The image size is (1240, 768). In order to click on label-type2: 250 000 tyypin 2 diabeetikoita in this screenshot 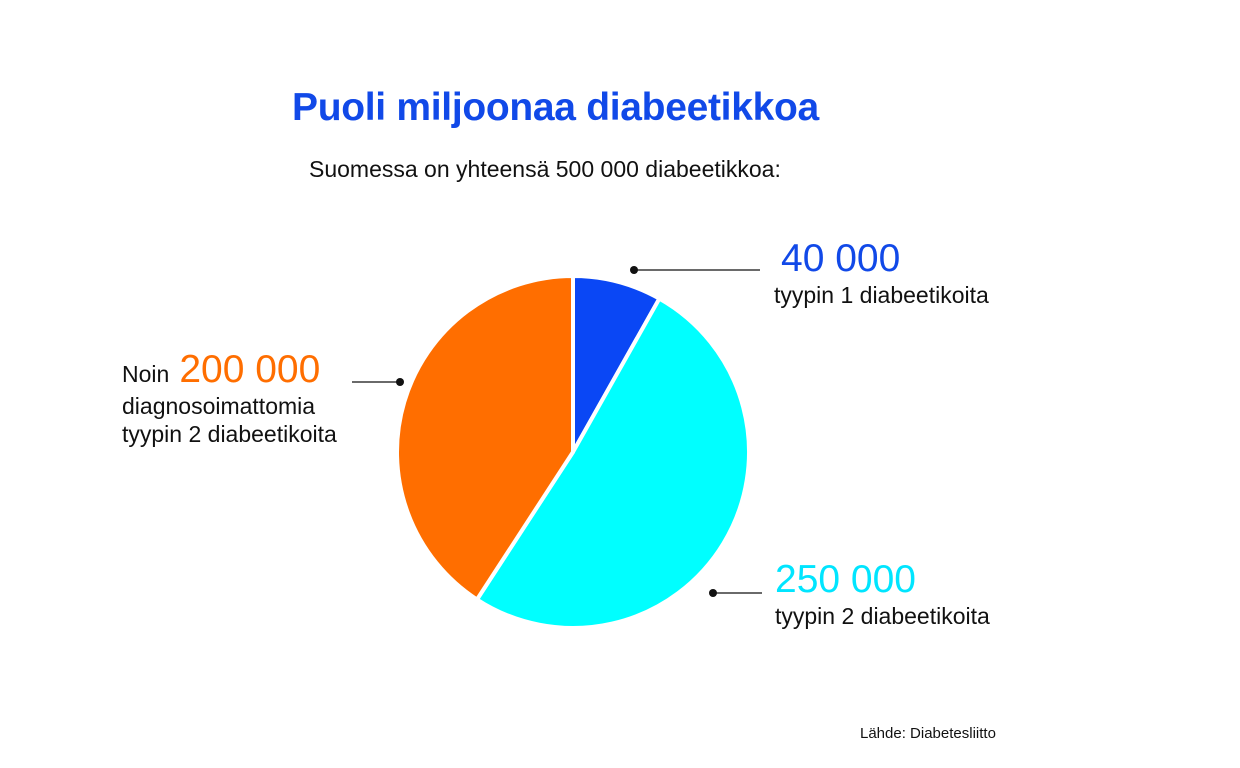, I will do `click(882, 594)`.